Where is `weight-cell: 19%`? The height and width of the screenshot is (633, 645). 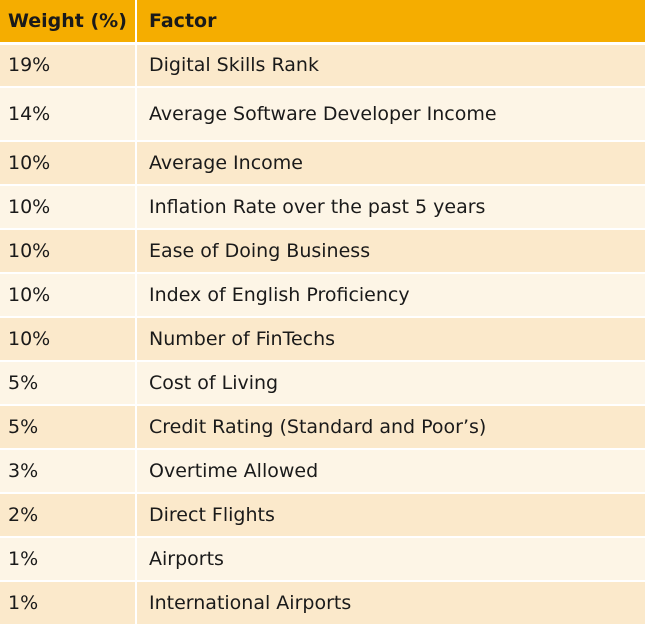
weight-cell: 19% is located at coordinates (68, 65).